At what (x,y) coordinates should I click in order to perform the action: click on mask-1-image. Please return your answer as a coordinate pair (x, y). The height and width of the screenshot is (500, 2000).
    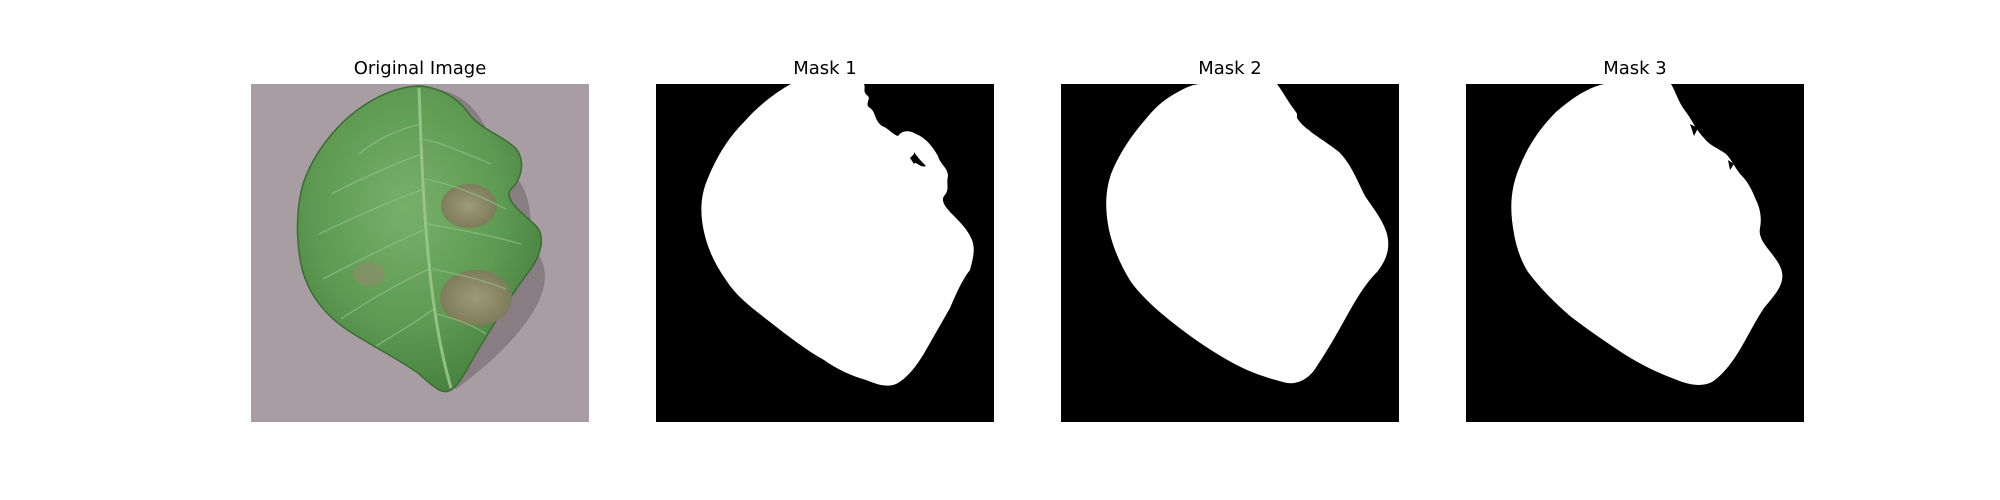
    Looking at the image, I should click on (825, 253).